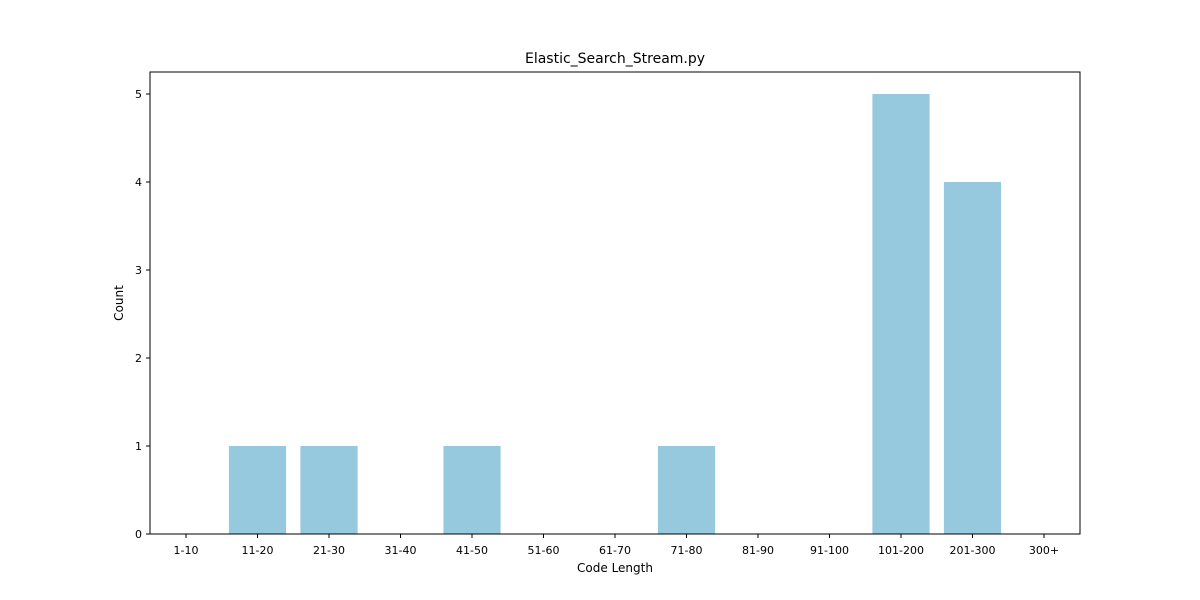 Image resolution: width=1200 pixels, height=600 pixels. Describe the element at coordinates (901, 550) in the screenshot. I see `x-tick-label: 101-200` at that location.